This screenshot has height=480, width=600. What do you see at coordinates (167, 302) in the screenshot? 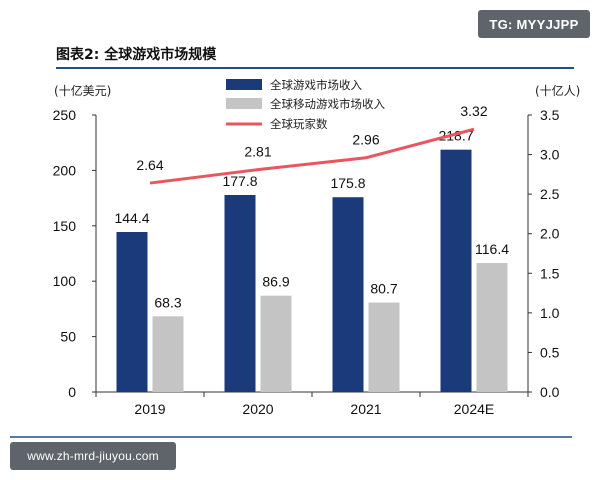
I see `bar-mobile-label: 68.3` at bounding box center [167, 302].